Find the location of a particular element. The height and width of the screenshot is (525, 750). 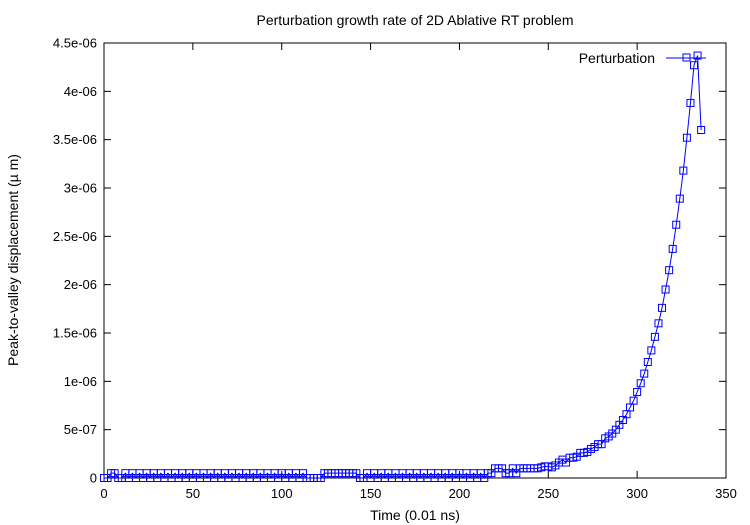

x-tick-label: 200 is located at coordinates (460, 493).